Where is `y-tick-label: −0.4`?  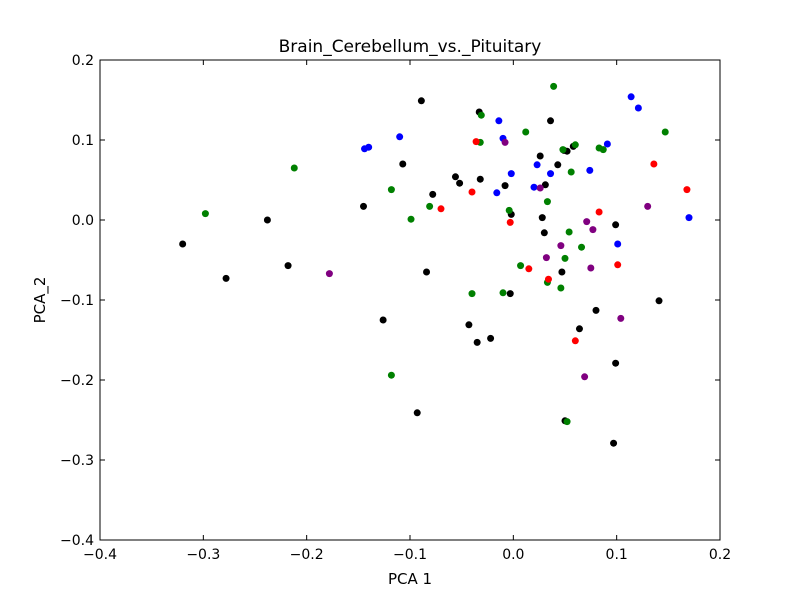 y-tick-label: −0.4 is located at coordinates (77, 541).